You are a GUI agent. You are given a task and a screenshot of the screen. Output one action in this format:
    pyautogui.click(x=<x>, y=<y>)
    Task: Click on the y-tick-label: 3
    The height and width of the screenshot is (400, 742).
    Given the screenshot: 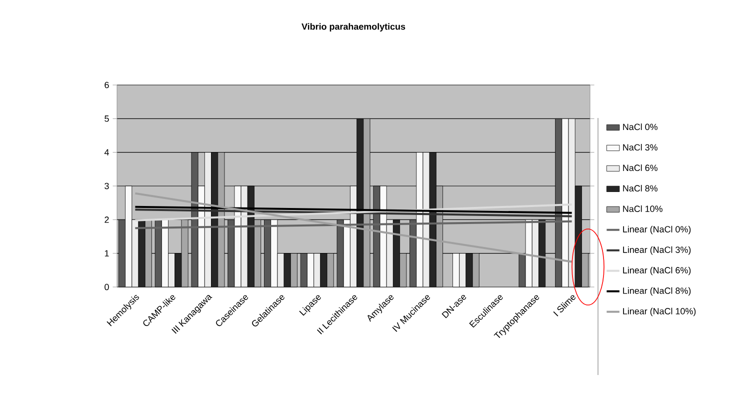 What is the action you would take?
    pyautogui.click(x=106, y=186)
    